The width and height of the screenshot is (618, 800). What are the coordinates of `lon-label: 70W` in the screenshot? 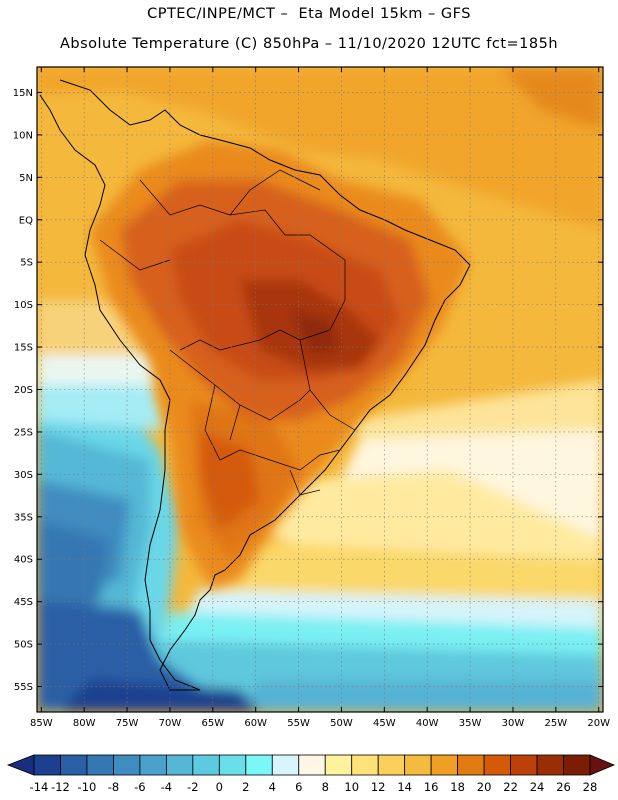 It's located at (170, 723).